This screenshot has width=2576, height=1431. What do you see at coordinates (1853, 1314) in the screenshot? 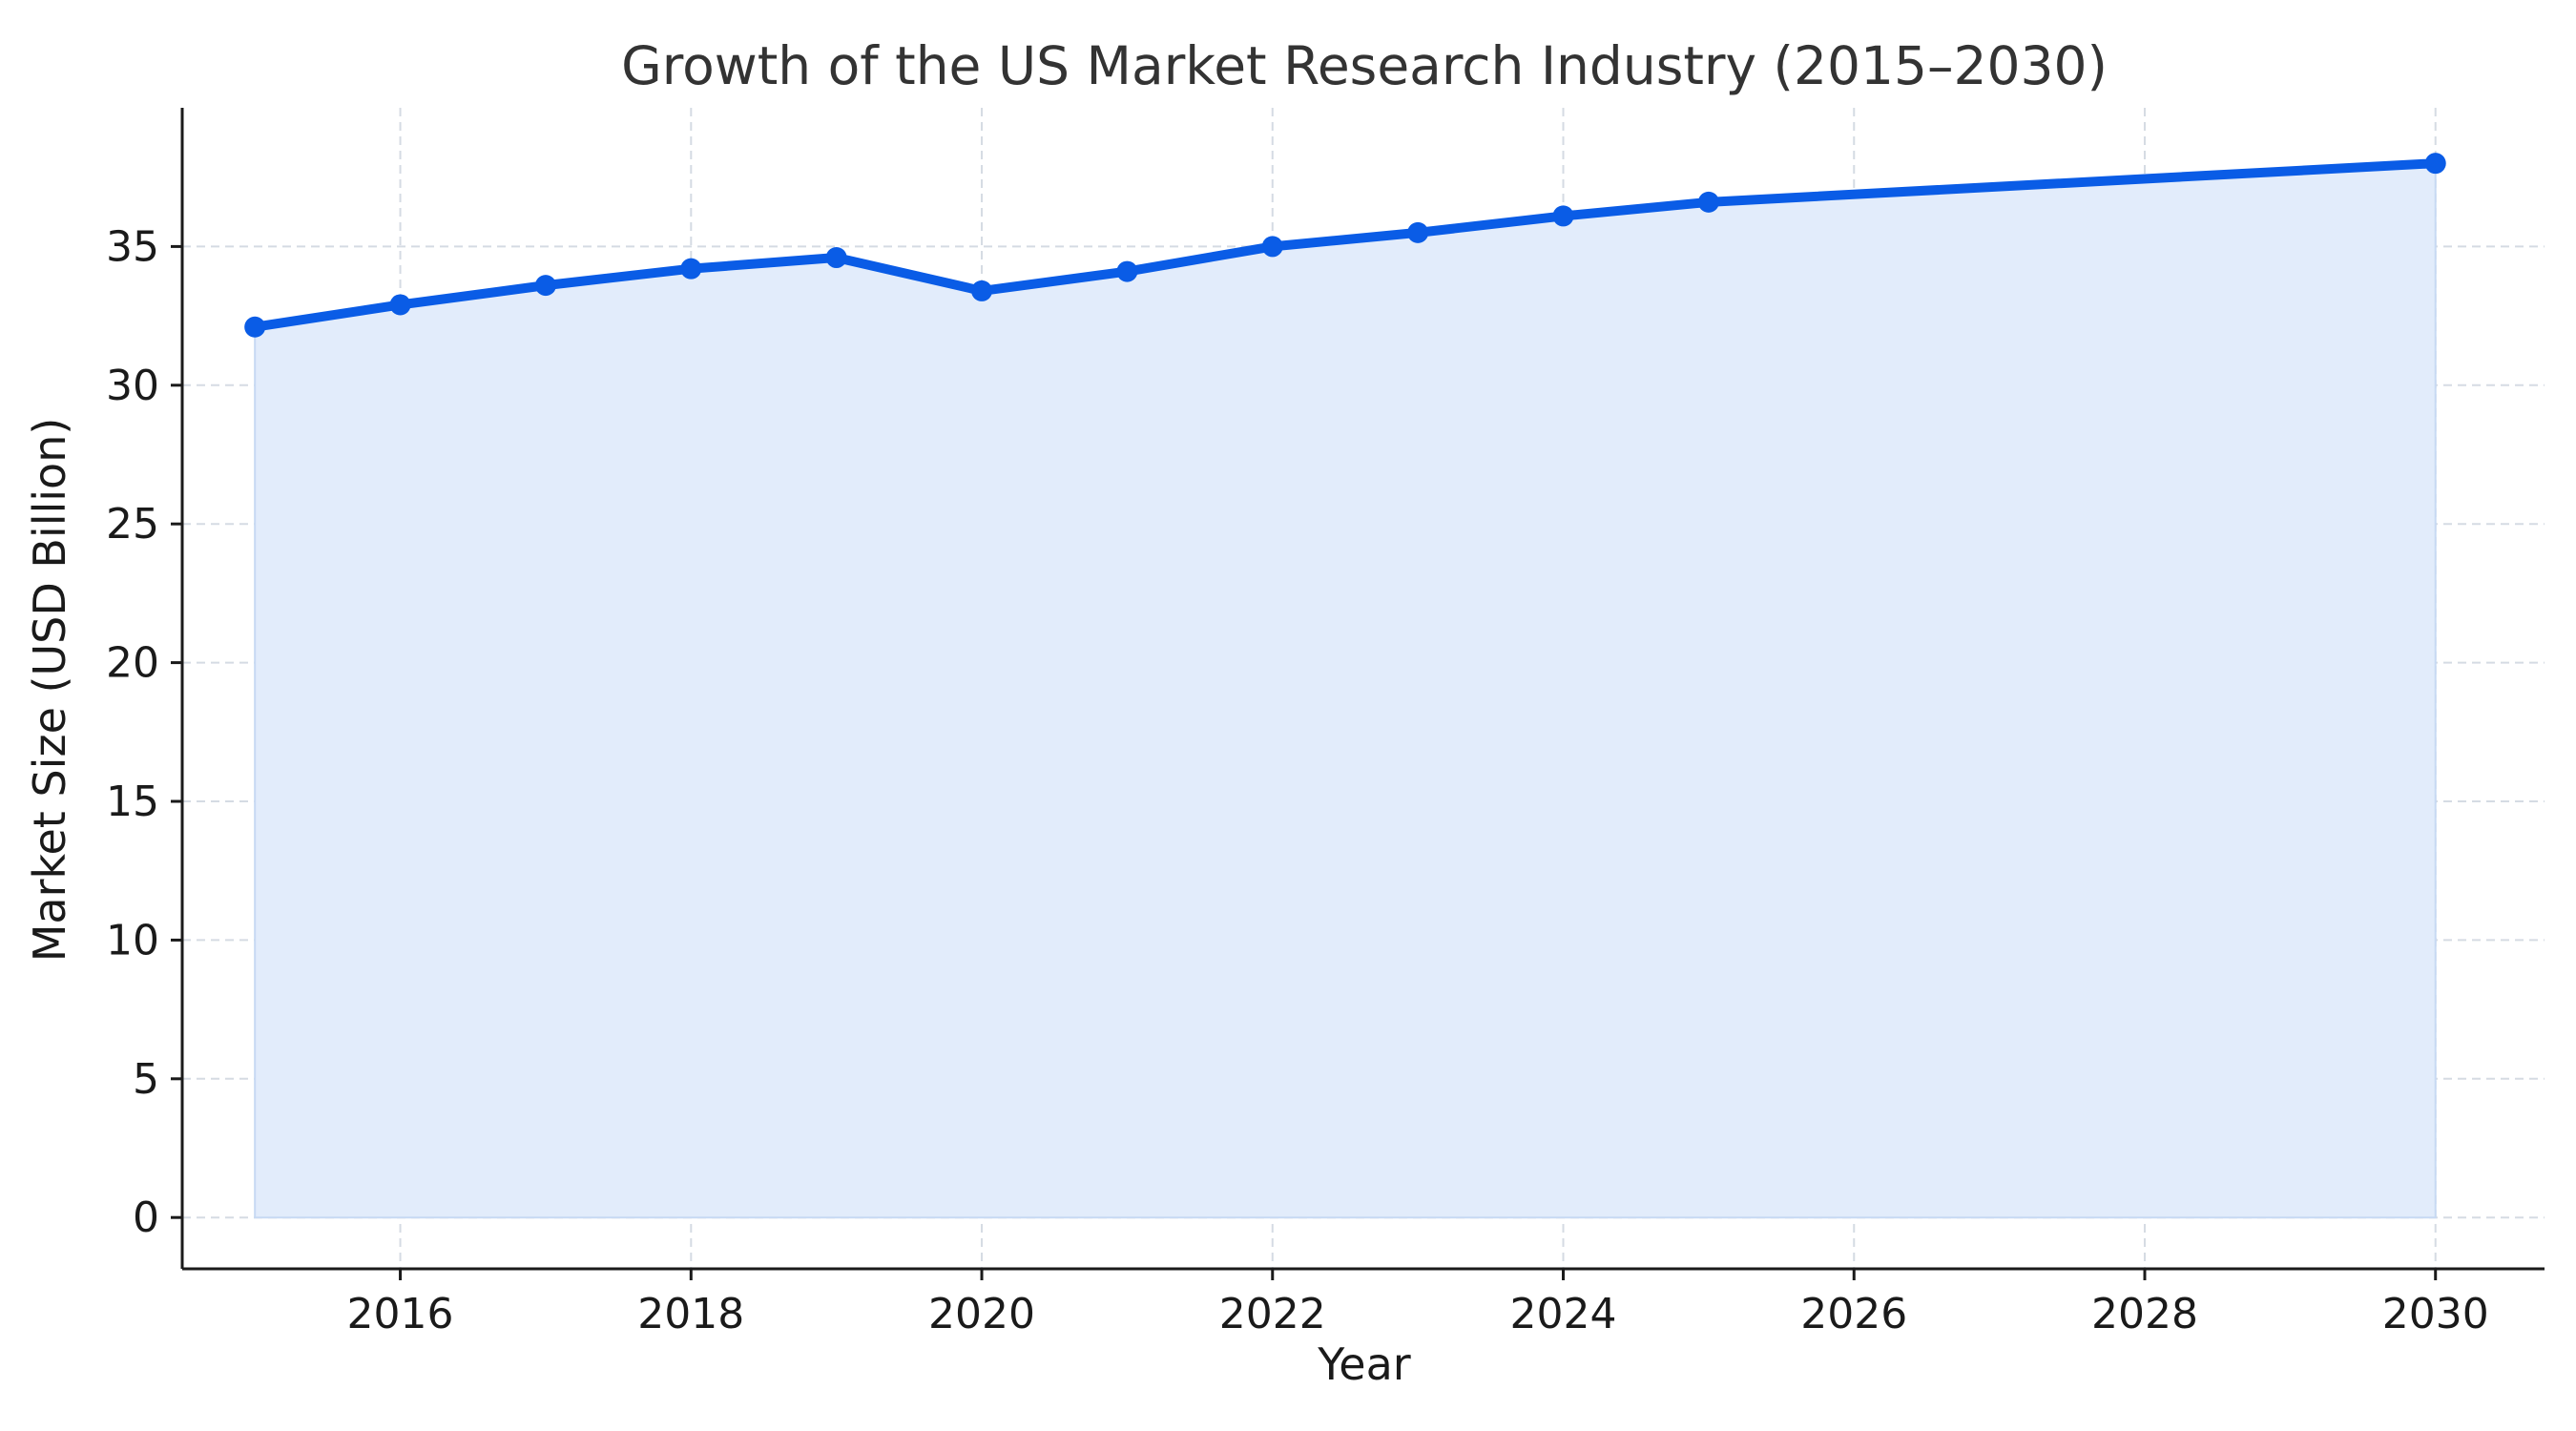
I see `x-tick-label: 2026` at bounding box center [1853, 1314].